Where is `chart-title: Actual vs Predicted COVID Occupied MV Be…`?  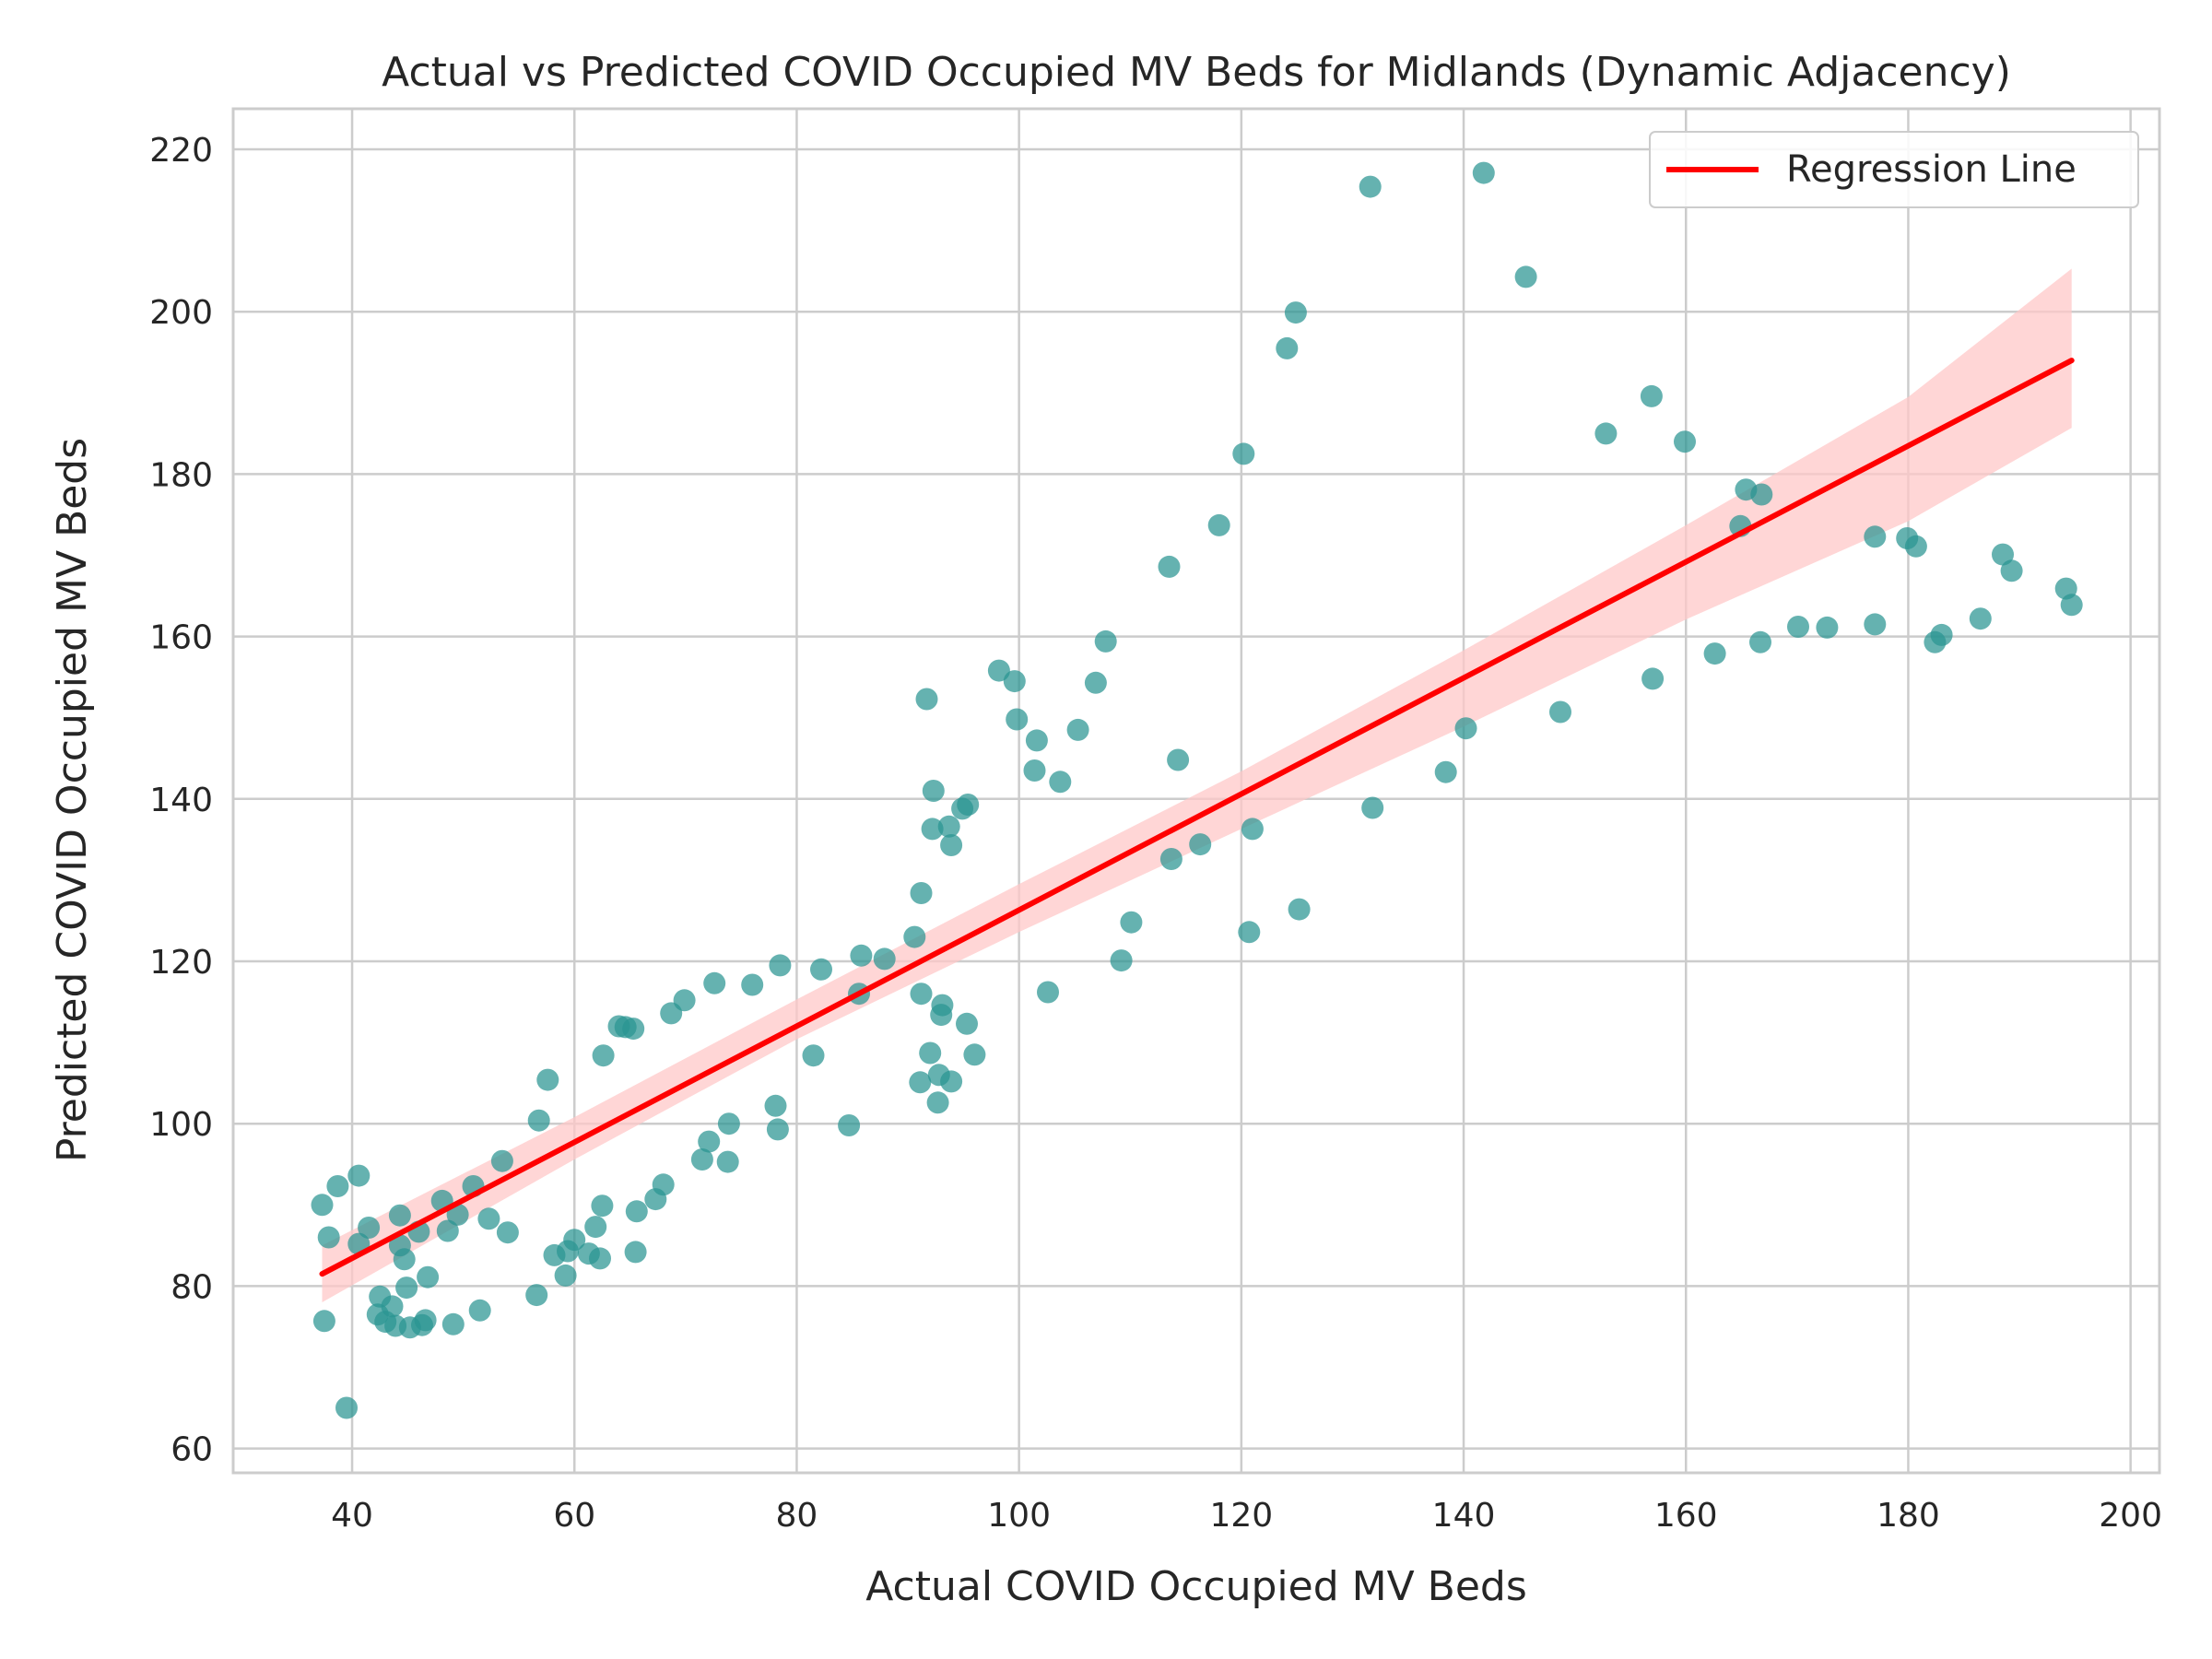 chart-title: Actual vs Predicted COVID Occupied MV Be… is located at coordinates (1196, 72).